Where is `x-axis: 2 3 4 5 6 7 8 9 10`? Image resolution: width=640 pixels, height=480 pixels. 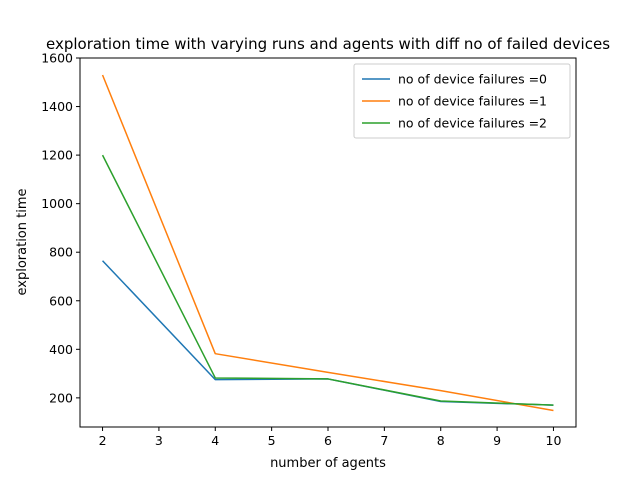 x-axis: 2 3 4 5 6 7 8 9 10 is located at coordinates (330, 437).